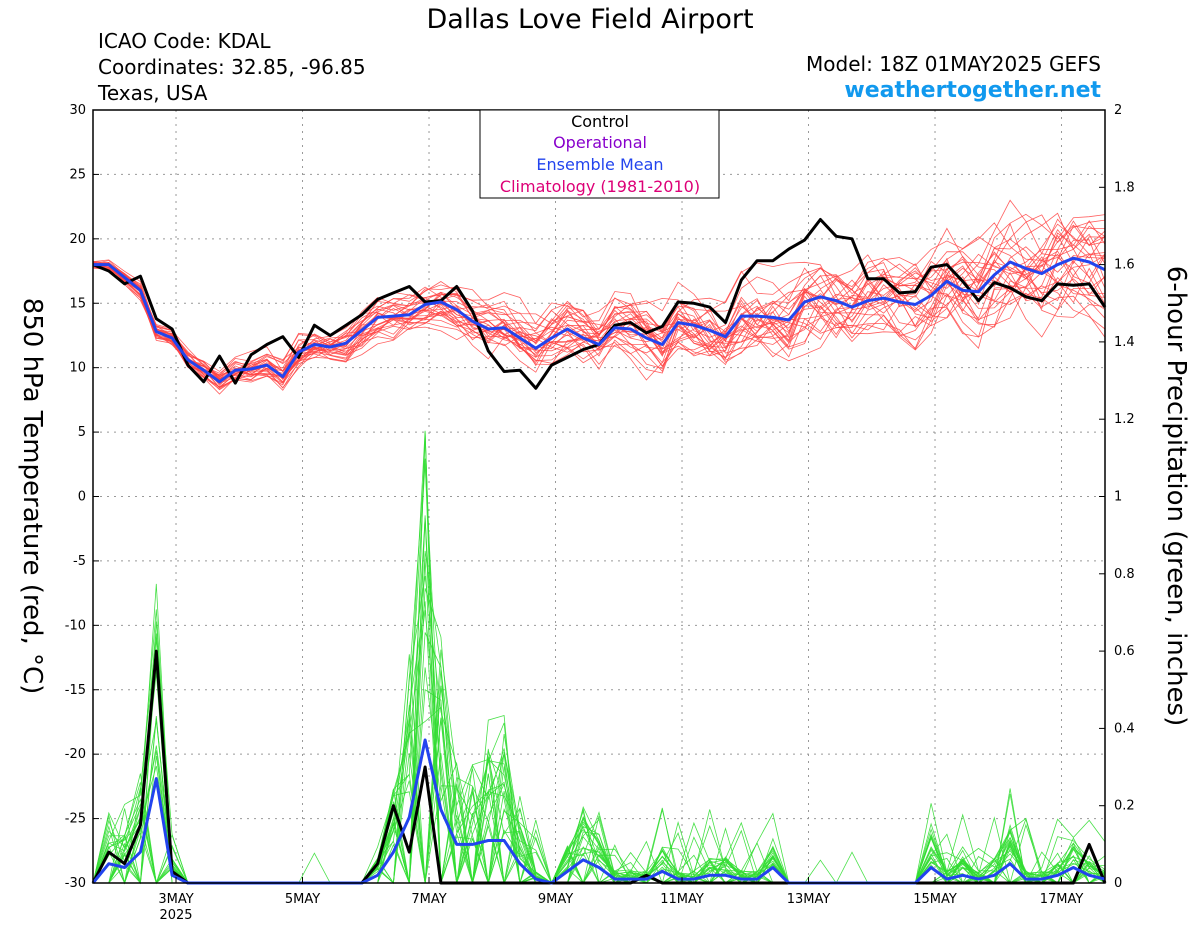 The width and height of the screenshot is (1200, 927). What do you see at coordinates (75, 754) in the screenshot?
I see `y-left-tick-label: -20` at bounding box center [75, 754].